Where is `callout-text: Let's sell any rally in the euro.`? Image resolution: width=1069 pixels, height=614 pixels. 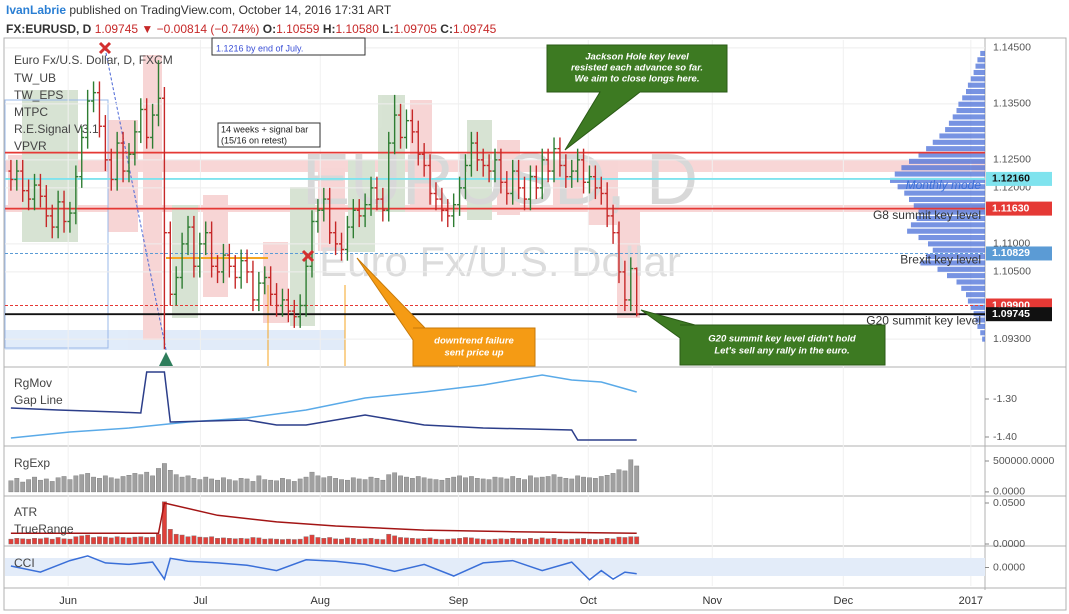 callout-text: Let's sell any rally in the euro. is located at coordinates (781, 351).